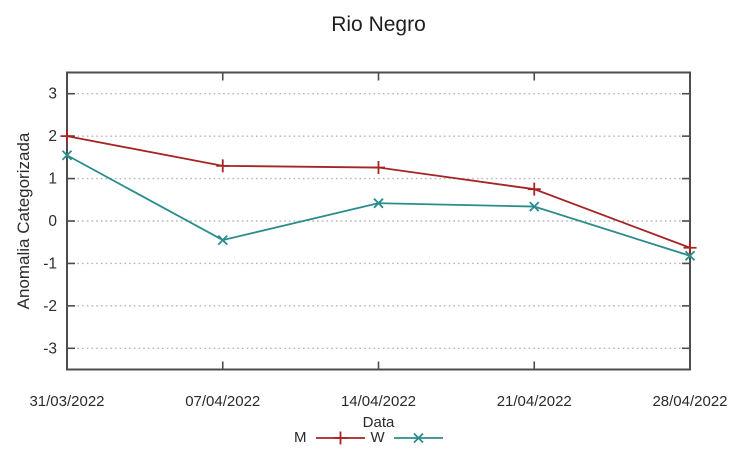  I want to click on x-tick-label: 31/03/2022, so click(66, 401).